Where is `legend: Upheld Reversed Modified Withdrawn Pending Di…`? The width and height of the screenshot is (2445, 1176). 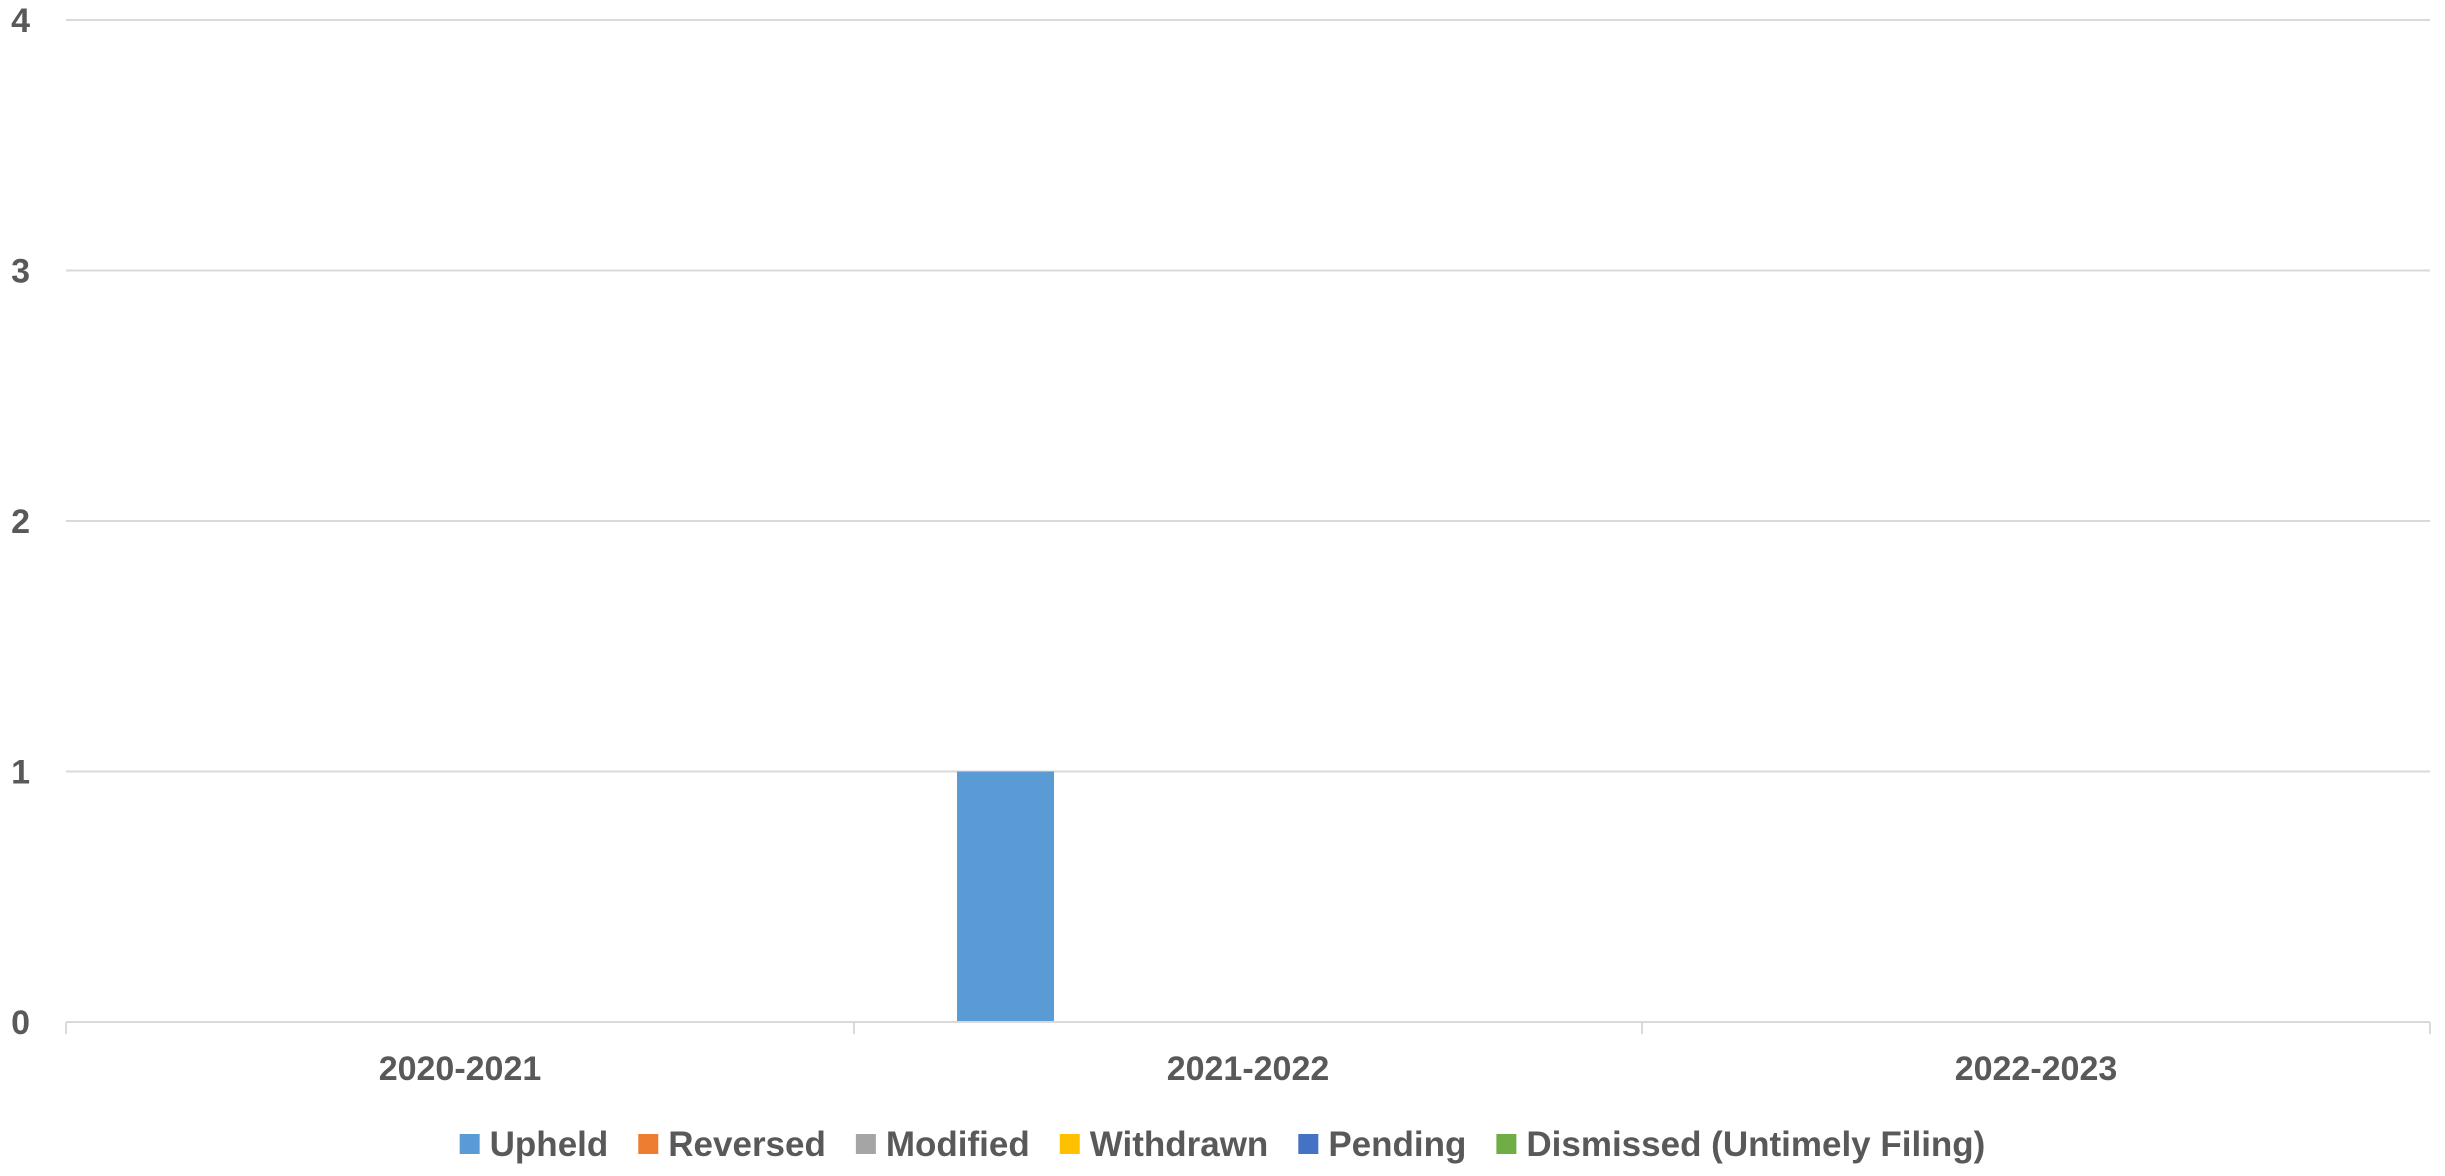 legend: Upheld Reversed Modified Withdrawn Pending Di… is located at coordinates (1222, 1144).